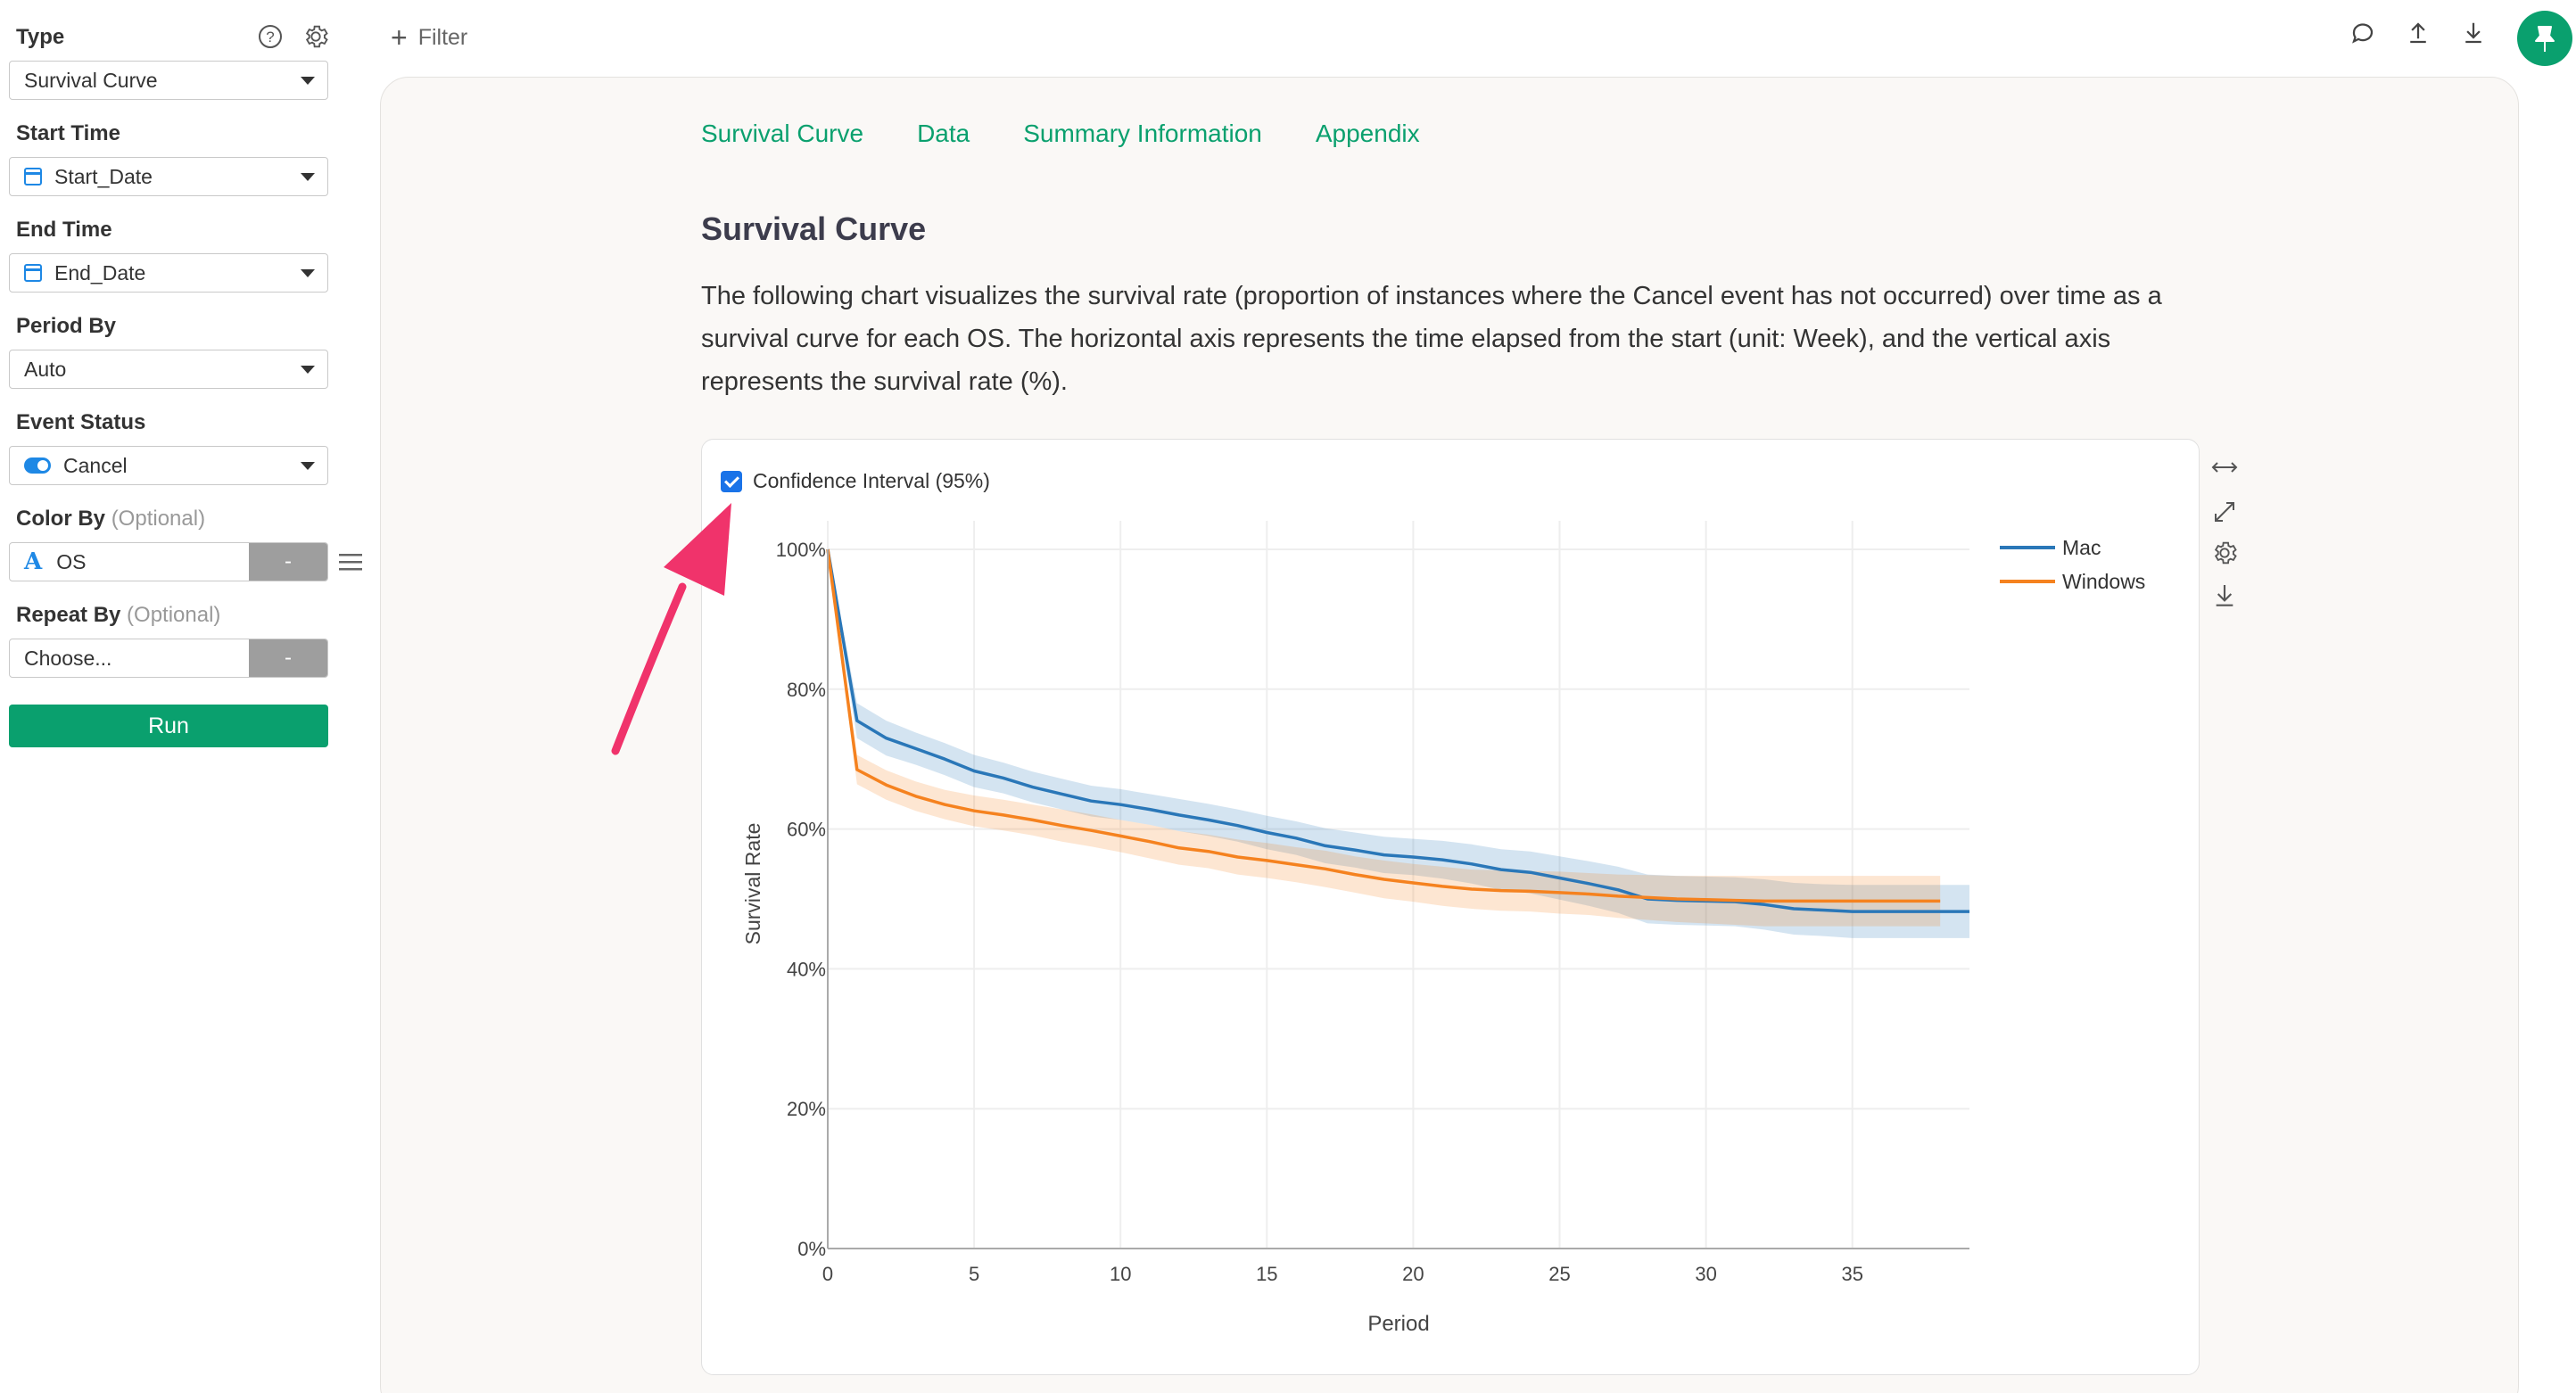 The width and height of the screenshot is (2576, 1393). I want to click on filter-label: Filter, so click(442, 37).